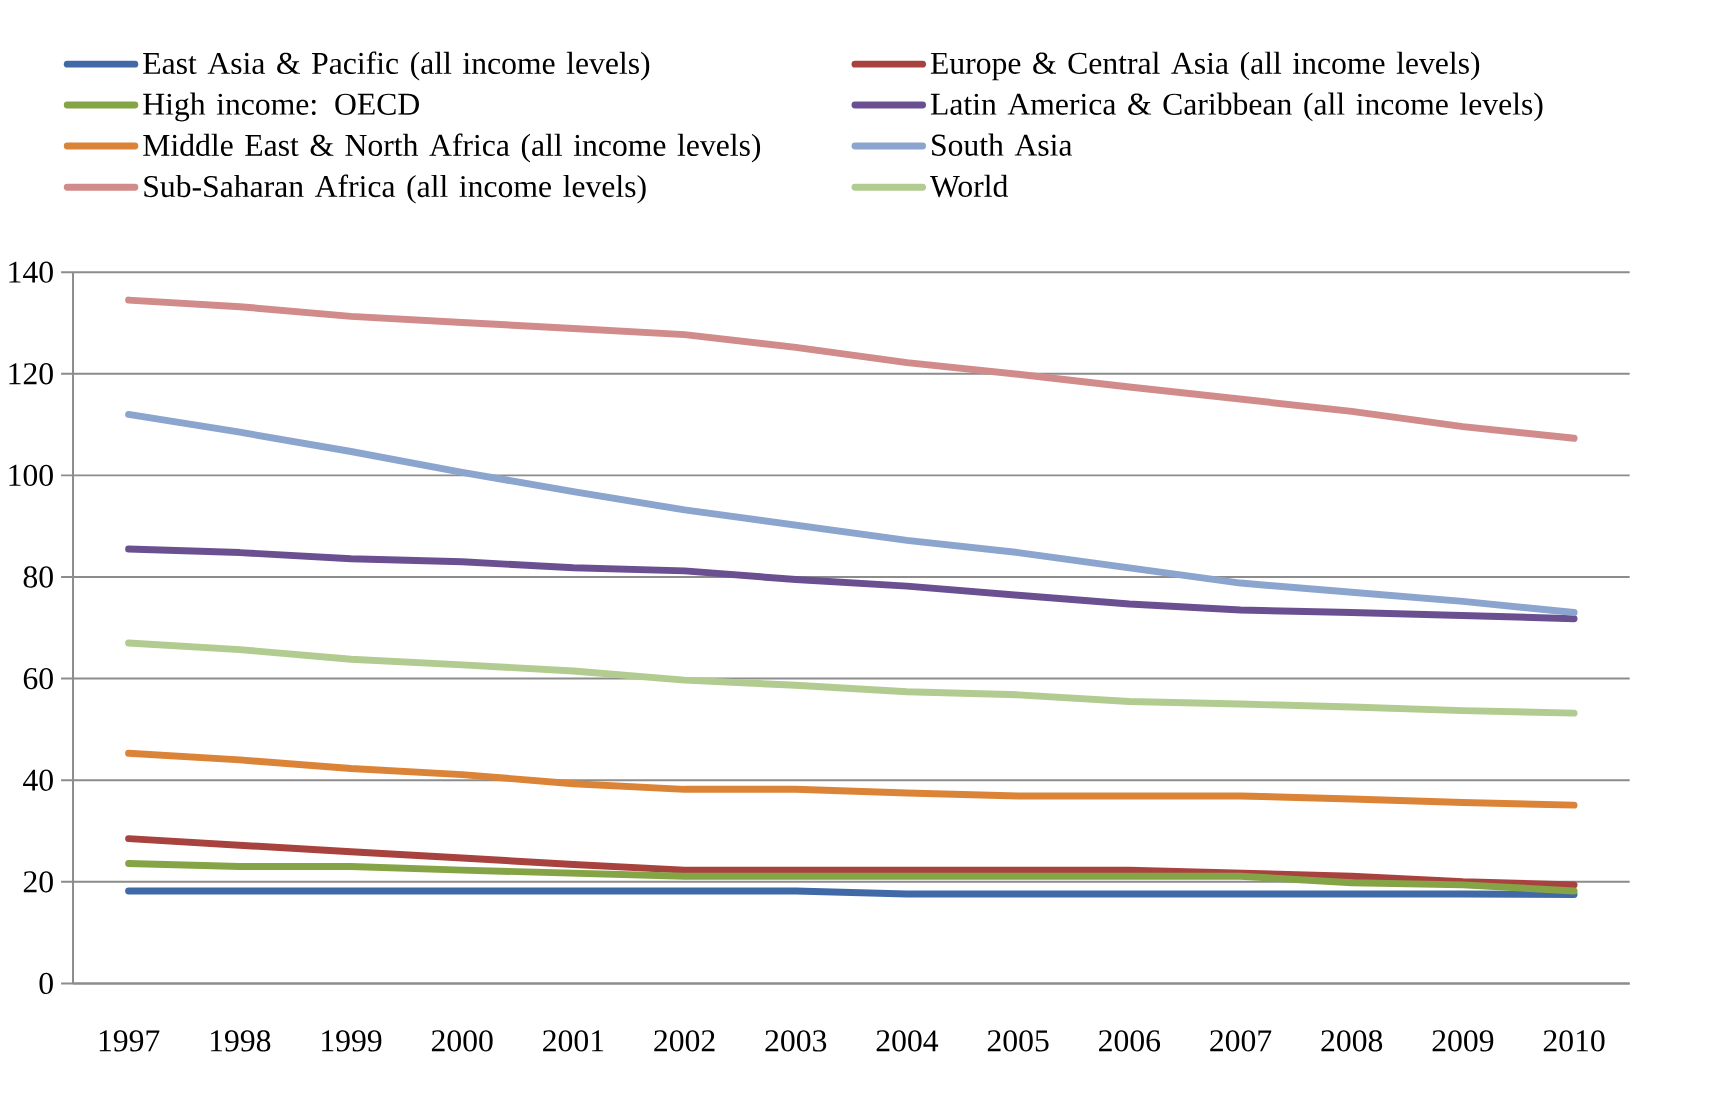 The width and height of the screenshot is (1719, 1111). I want to click on x-tick-label: 2009, so click(1463, 1041).